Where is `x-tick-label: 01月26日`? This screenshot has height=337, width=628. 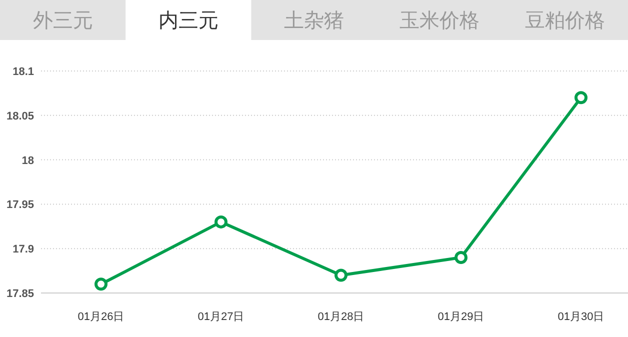 x-tick-label: 01月26日 is located at coordinates (101, 317).